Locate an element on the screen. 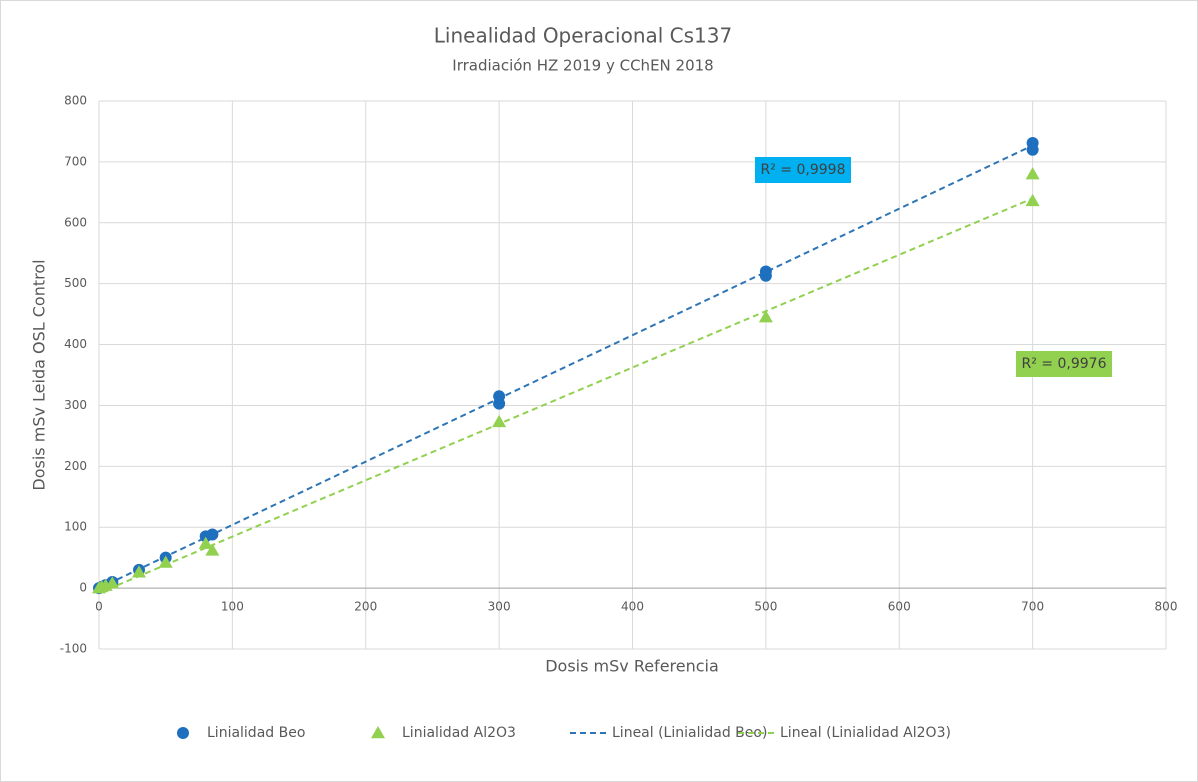 The height and width of the screenshot is (782, 1198). y-tick-label: 0 is located at coordinates (83, 588).